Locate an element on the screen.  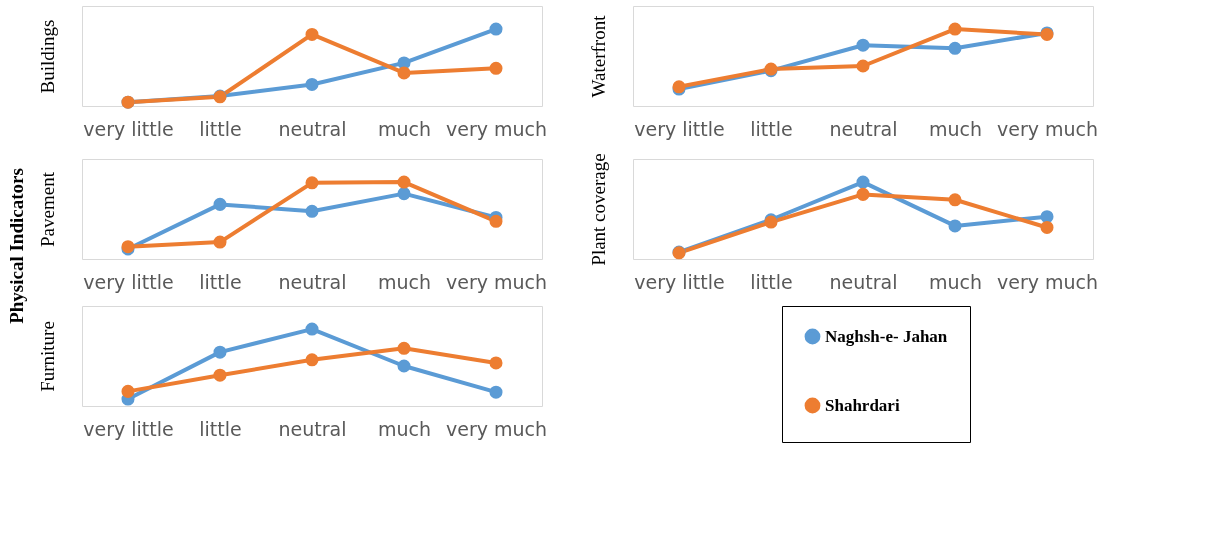
text: Physical Indicators is located at coordinates (16, 246).